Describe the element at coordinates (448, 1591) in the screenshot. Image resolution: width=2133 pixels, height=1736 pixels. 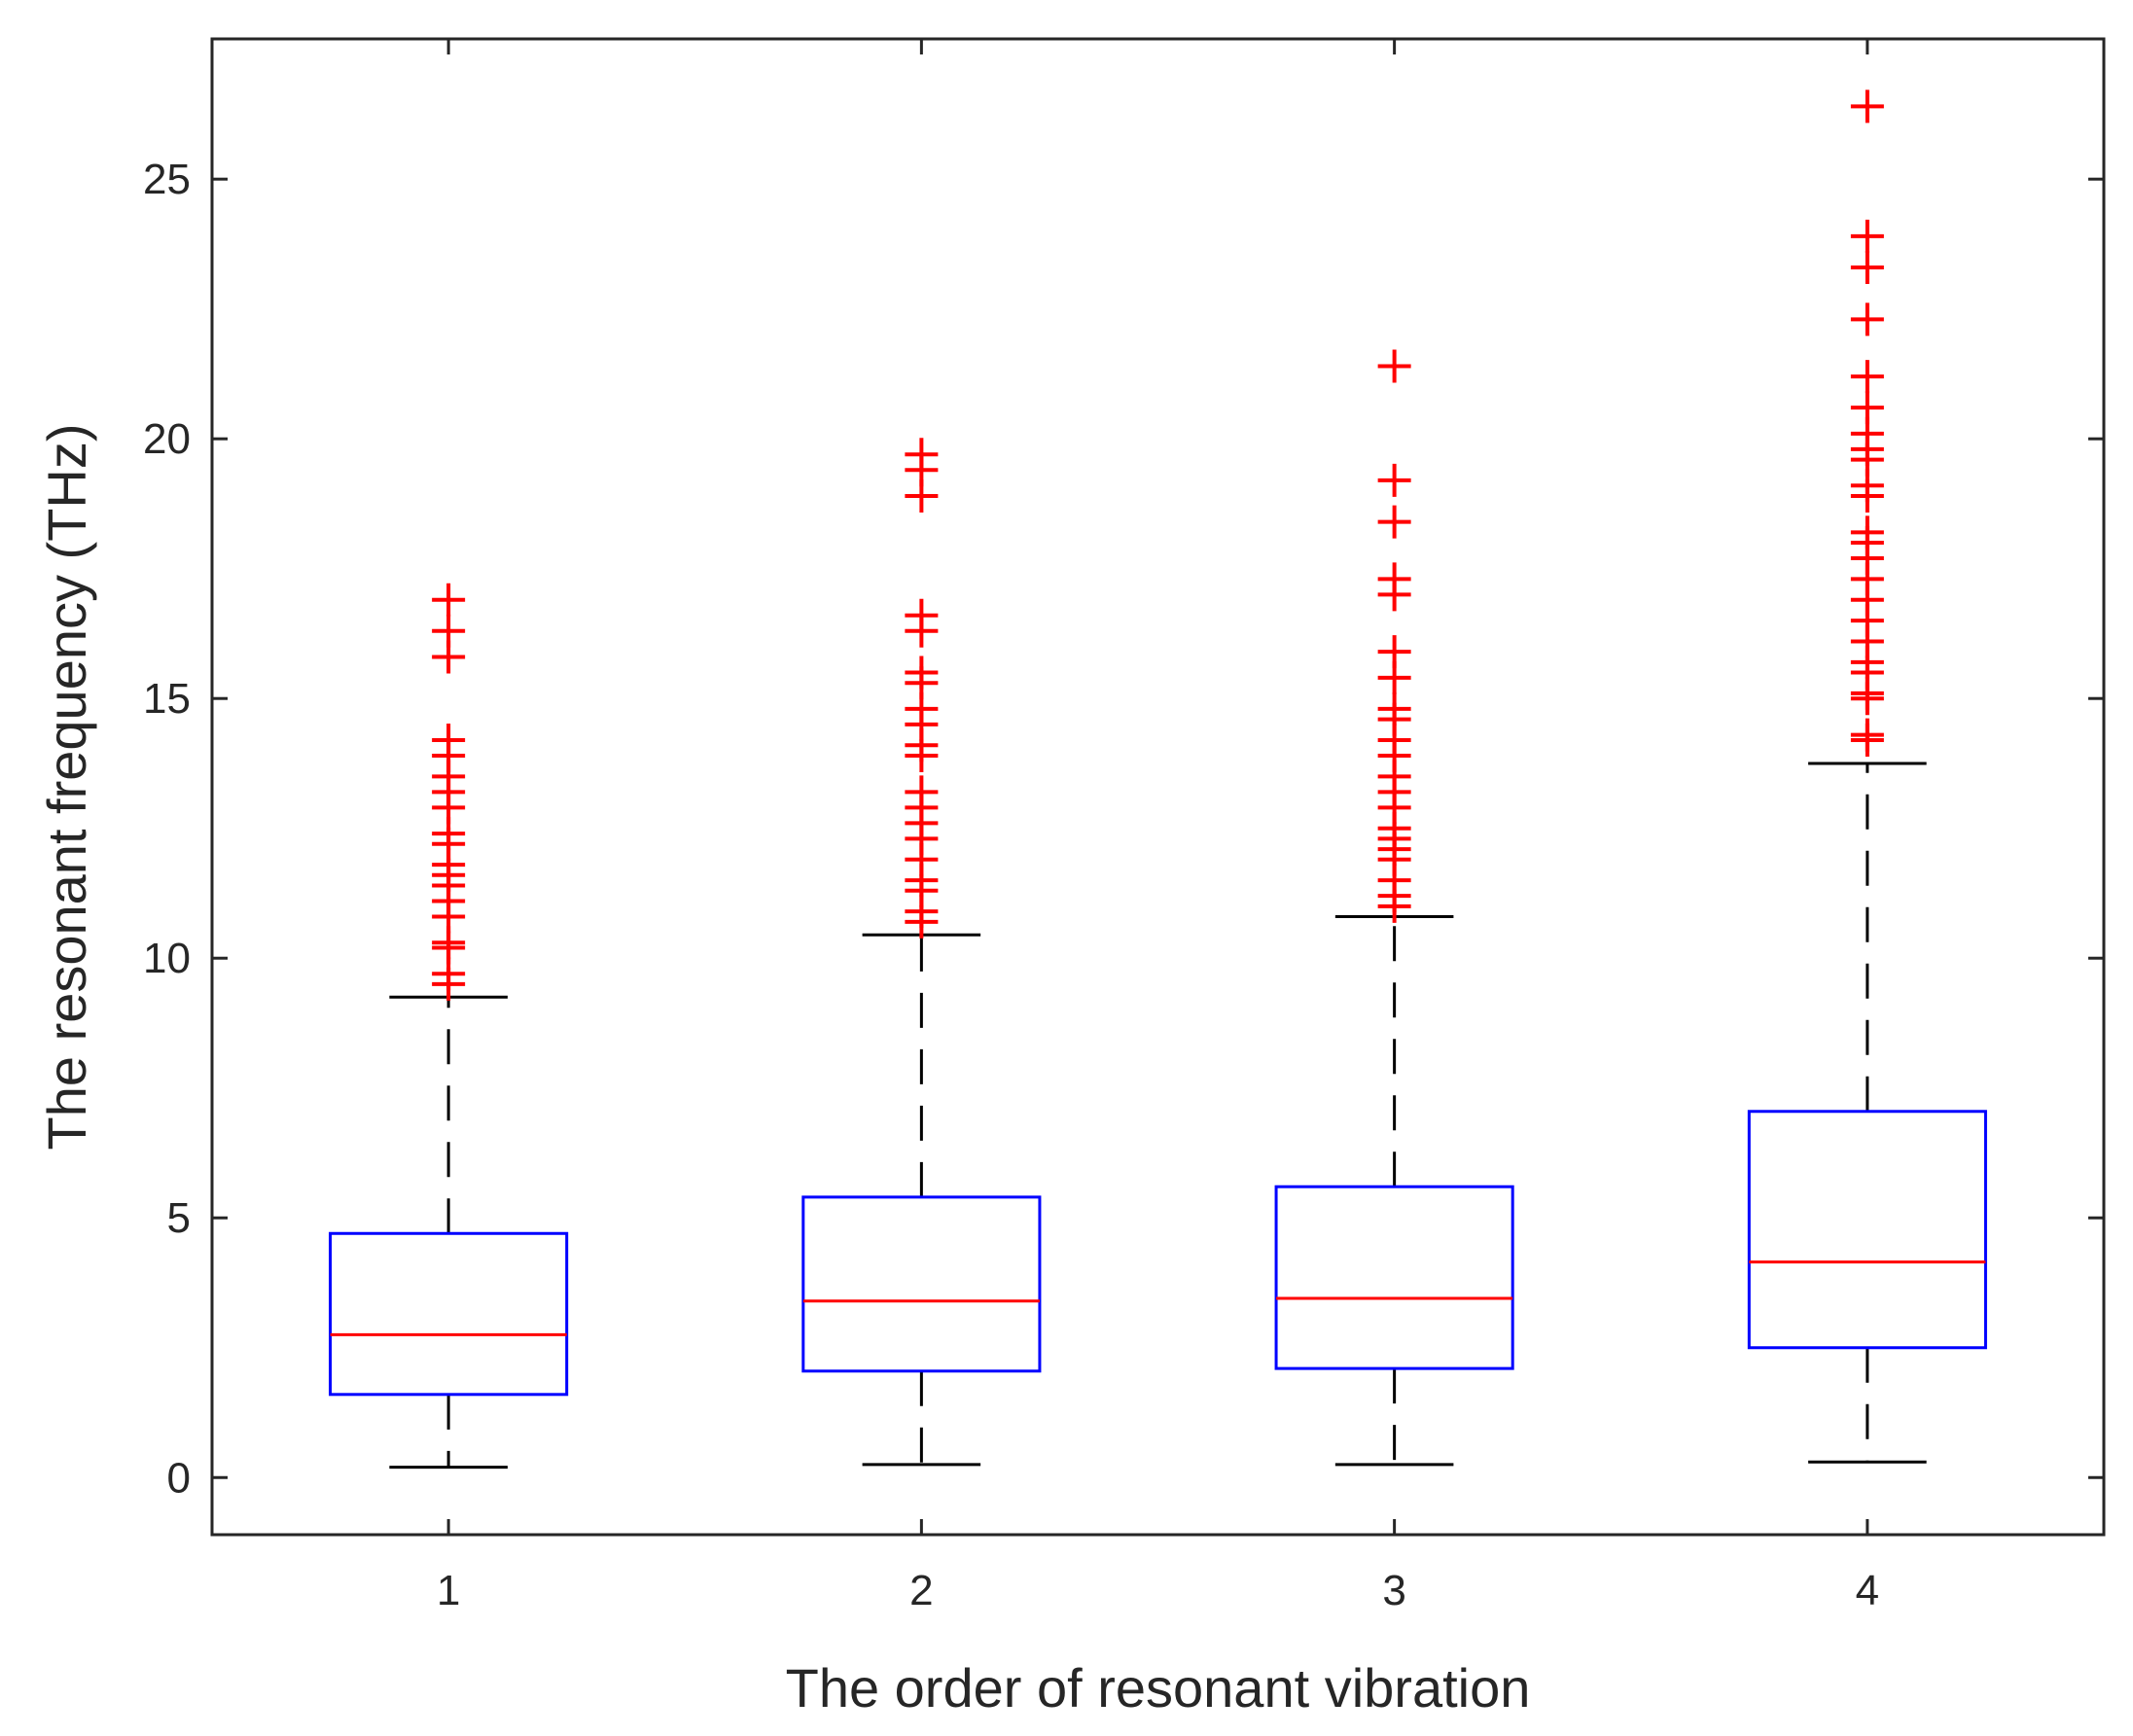
I see `x-tick-label: 1` at that location.